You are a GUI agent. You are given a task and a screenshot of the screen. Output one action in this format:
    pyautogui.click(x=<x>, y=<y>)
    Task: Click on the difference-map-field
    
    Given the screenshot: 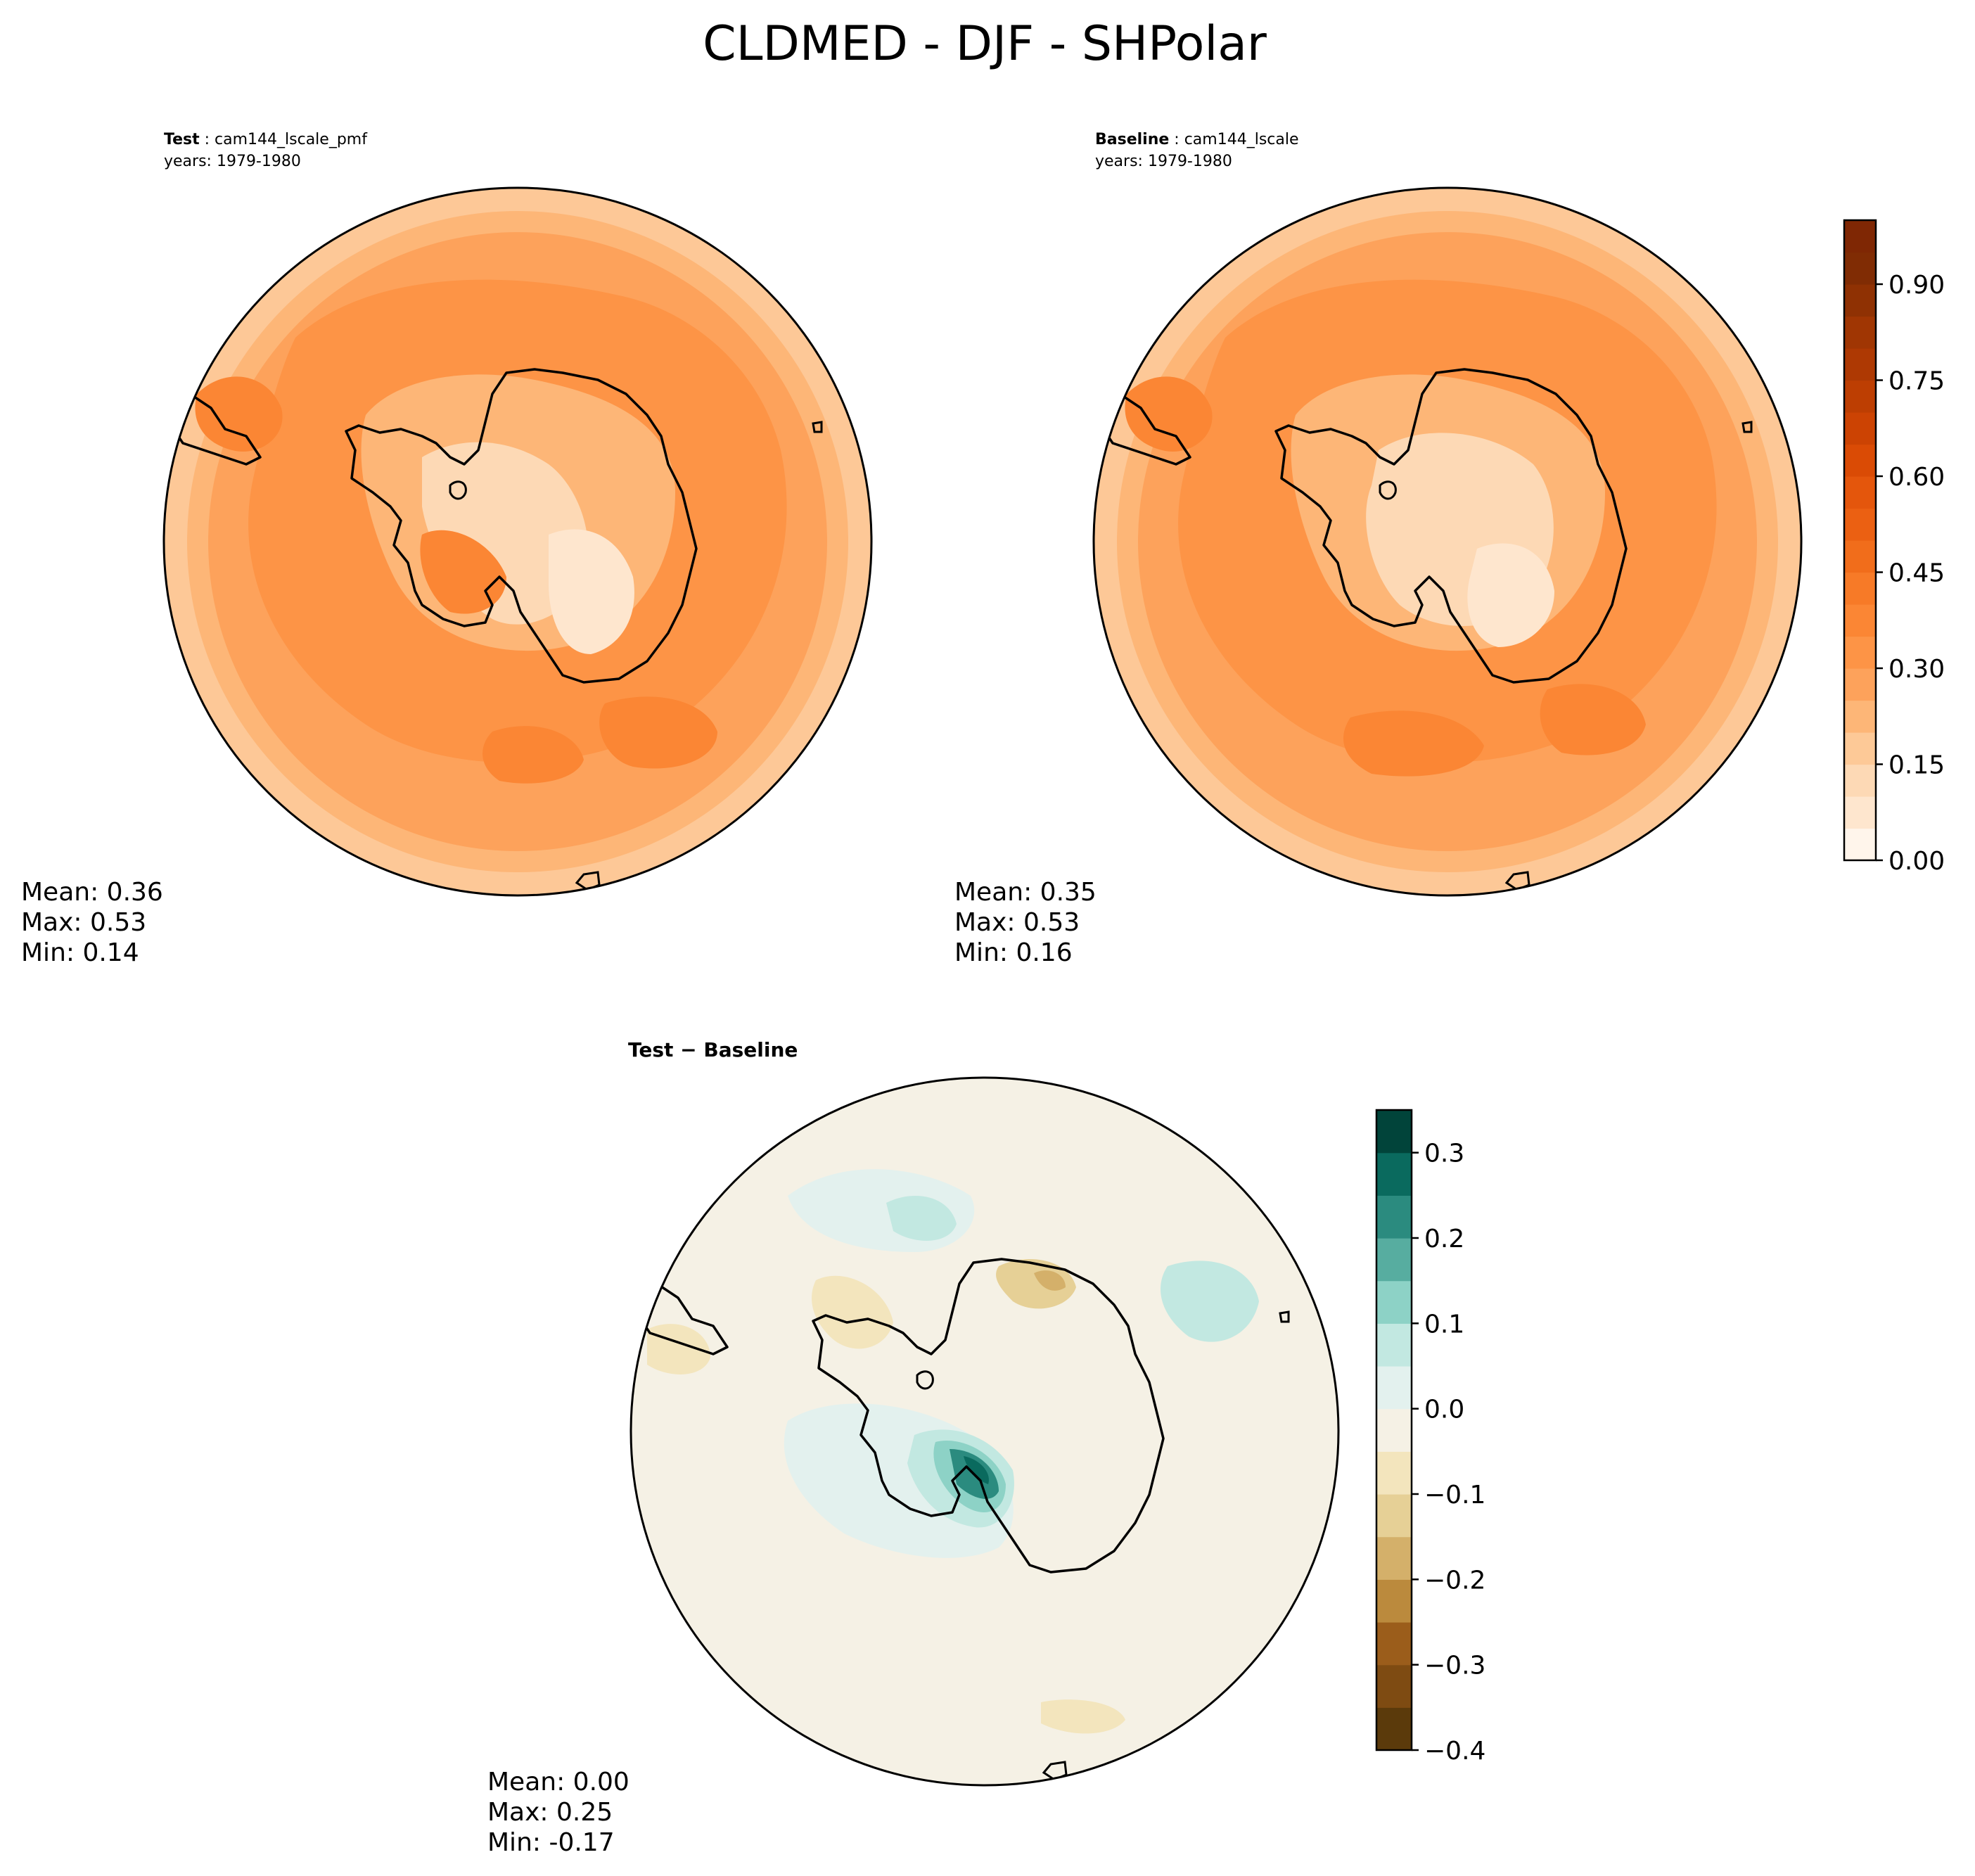 What is the action you would take?
    pyautogui.click(x=984, y=1431)
    